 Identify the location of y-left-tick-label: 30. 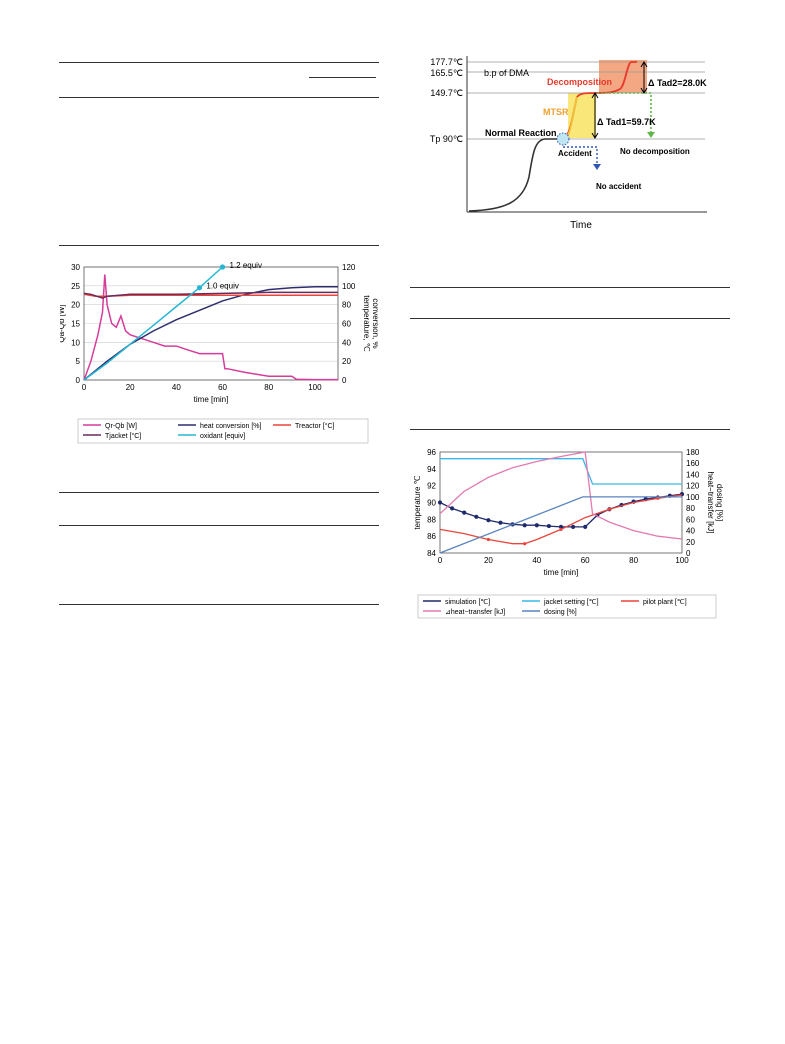
(75, 267).